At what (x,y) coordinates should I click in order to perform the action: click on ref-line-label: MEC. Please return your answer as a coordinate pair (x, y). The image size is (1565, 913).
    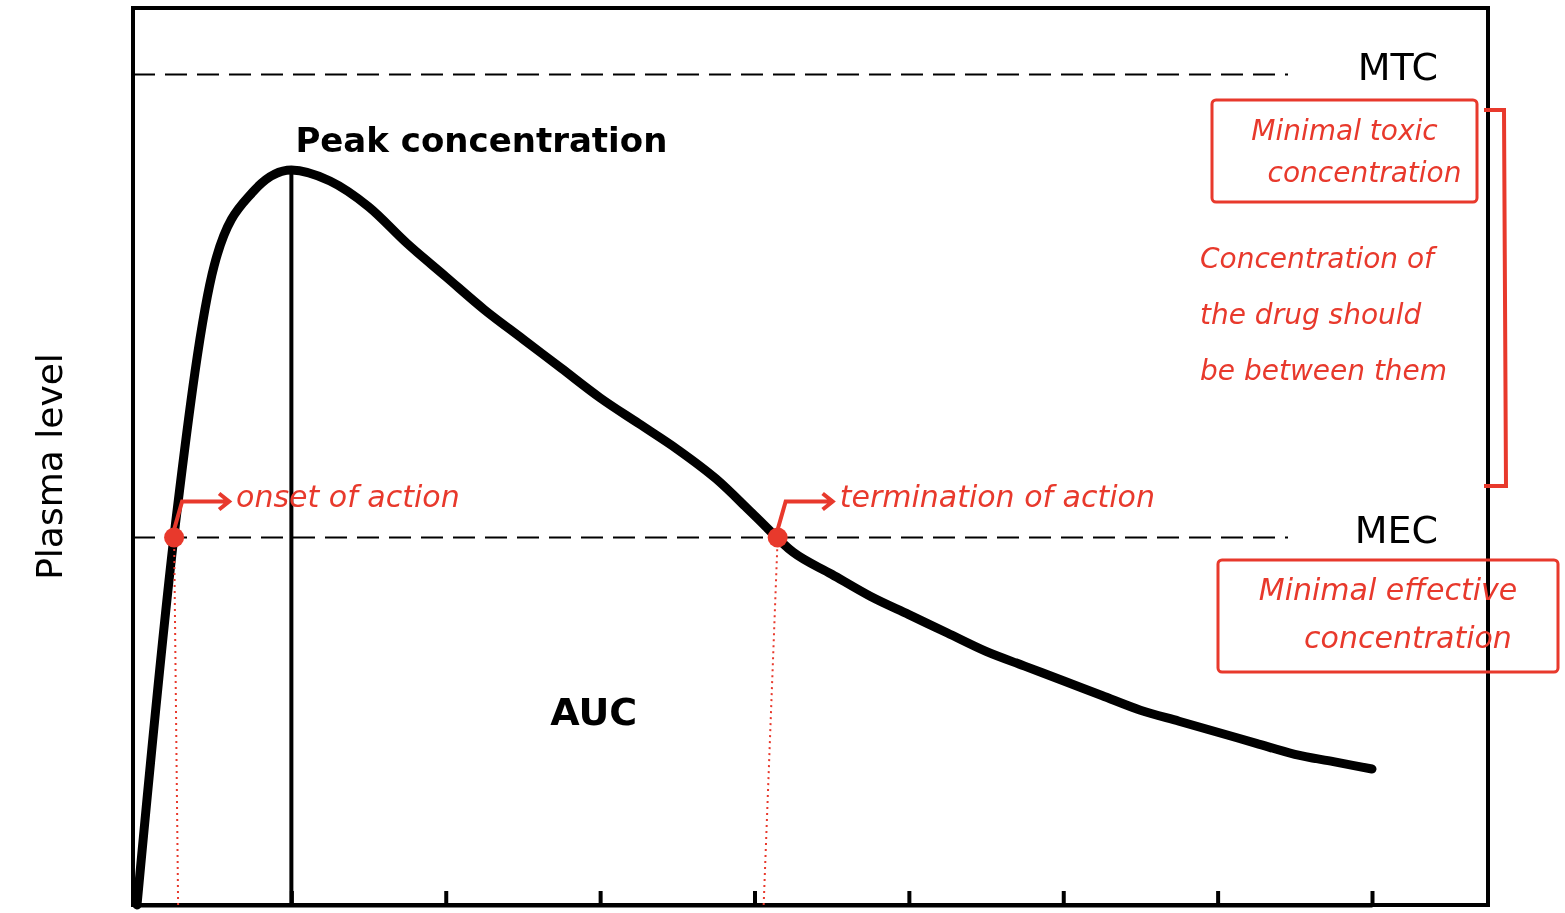
    Looking at the image, I should click on (1396, 530).